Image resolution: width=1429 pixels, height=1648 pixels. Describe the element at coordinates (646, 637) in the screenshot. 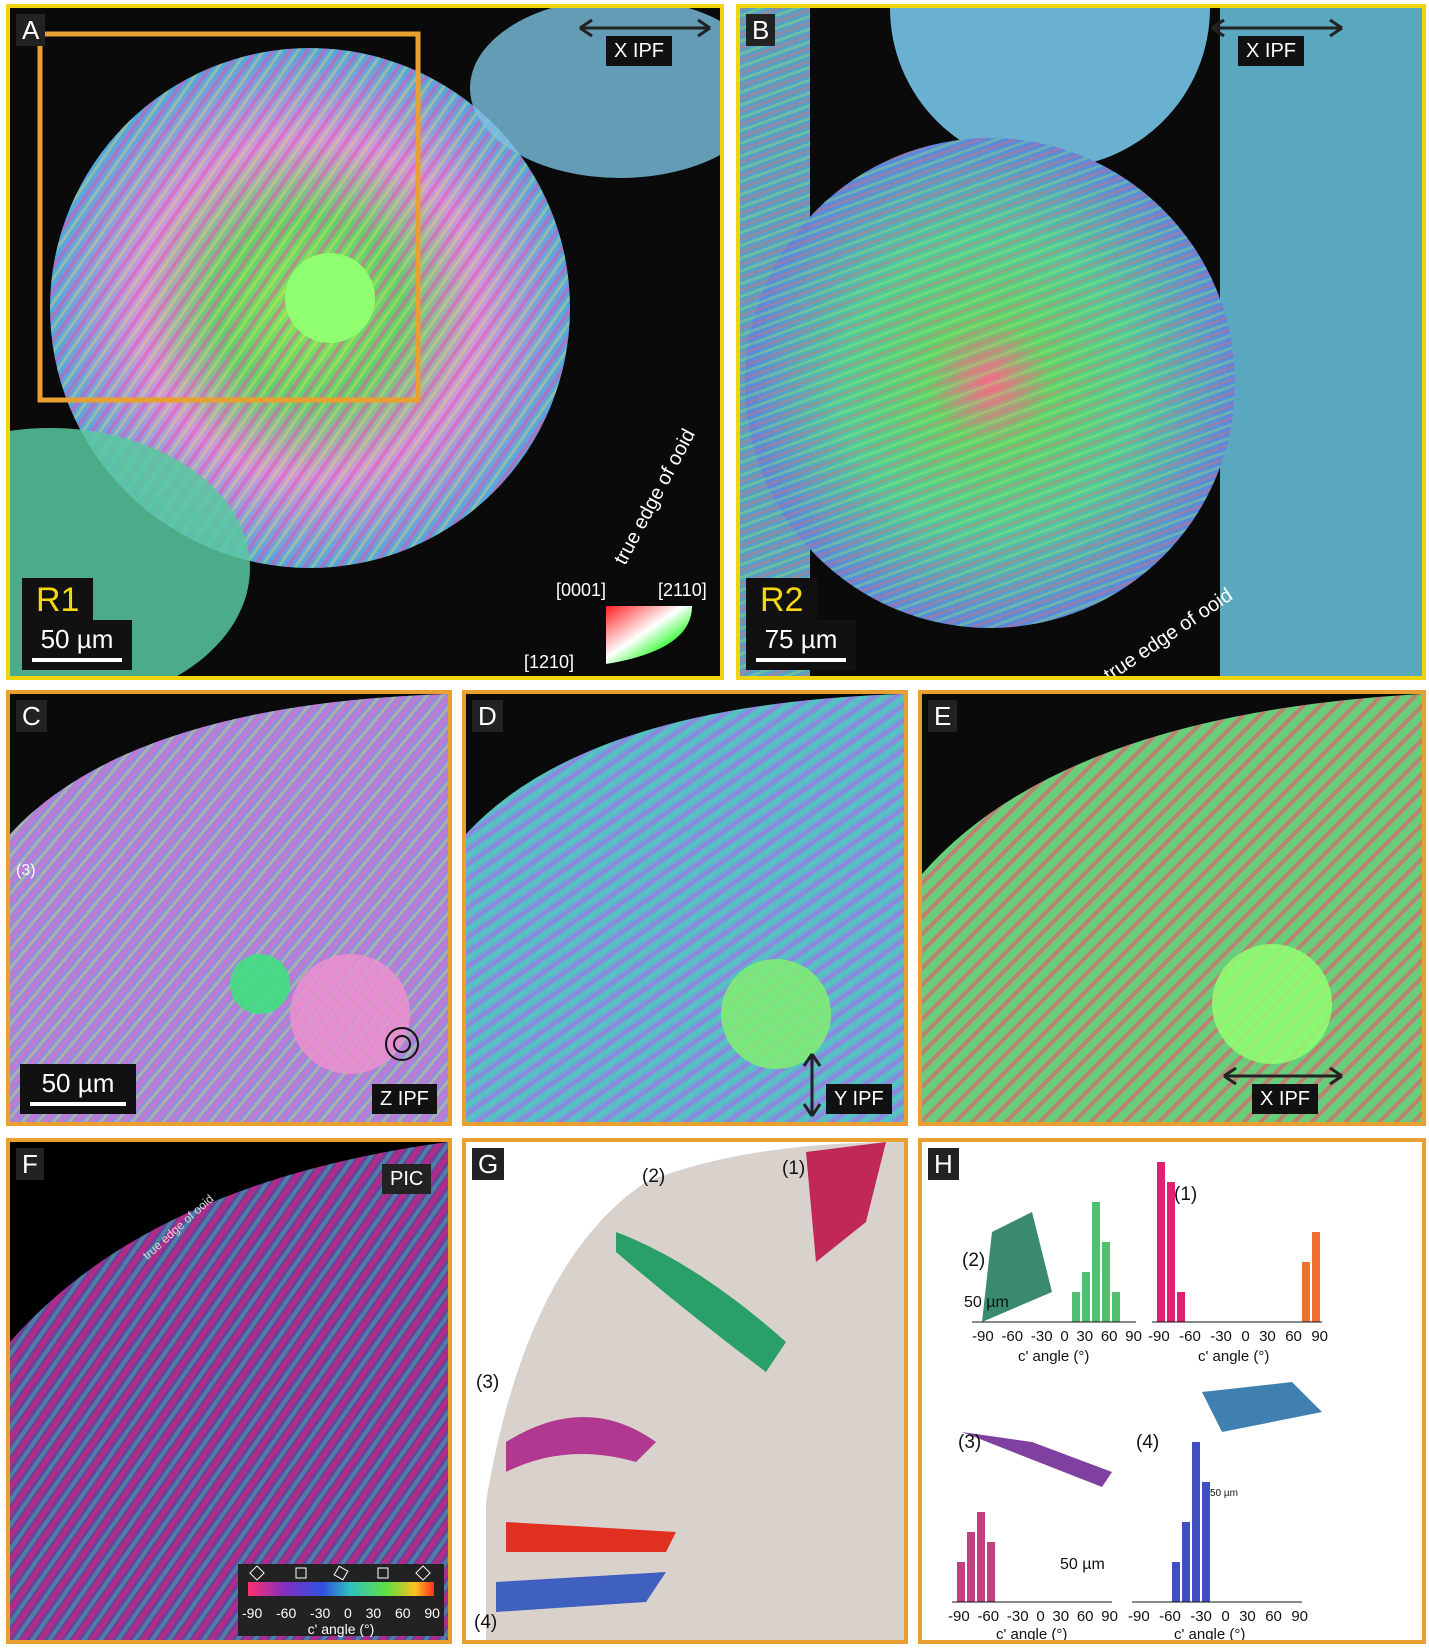

I see `ipf-color-key-icon` at that location.